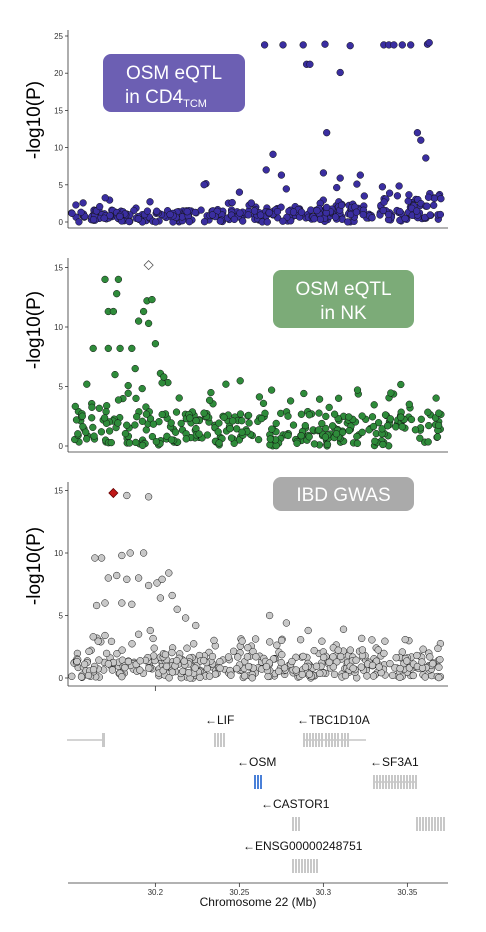 The height and width of the screenshot is (932, 486). What do you see at coordinates (256, 203) in the screenshot?
I see `background-snp-cloud` at bounding box center [256, 203].